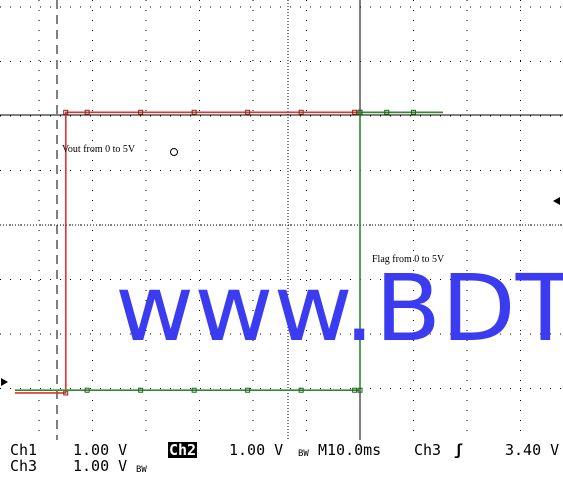  I want to click on annotation-marker, so click(174, 152).